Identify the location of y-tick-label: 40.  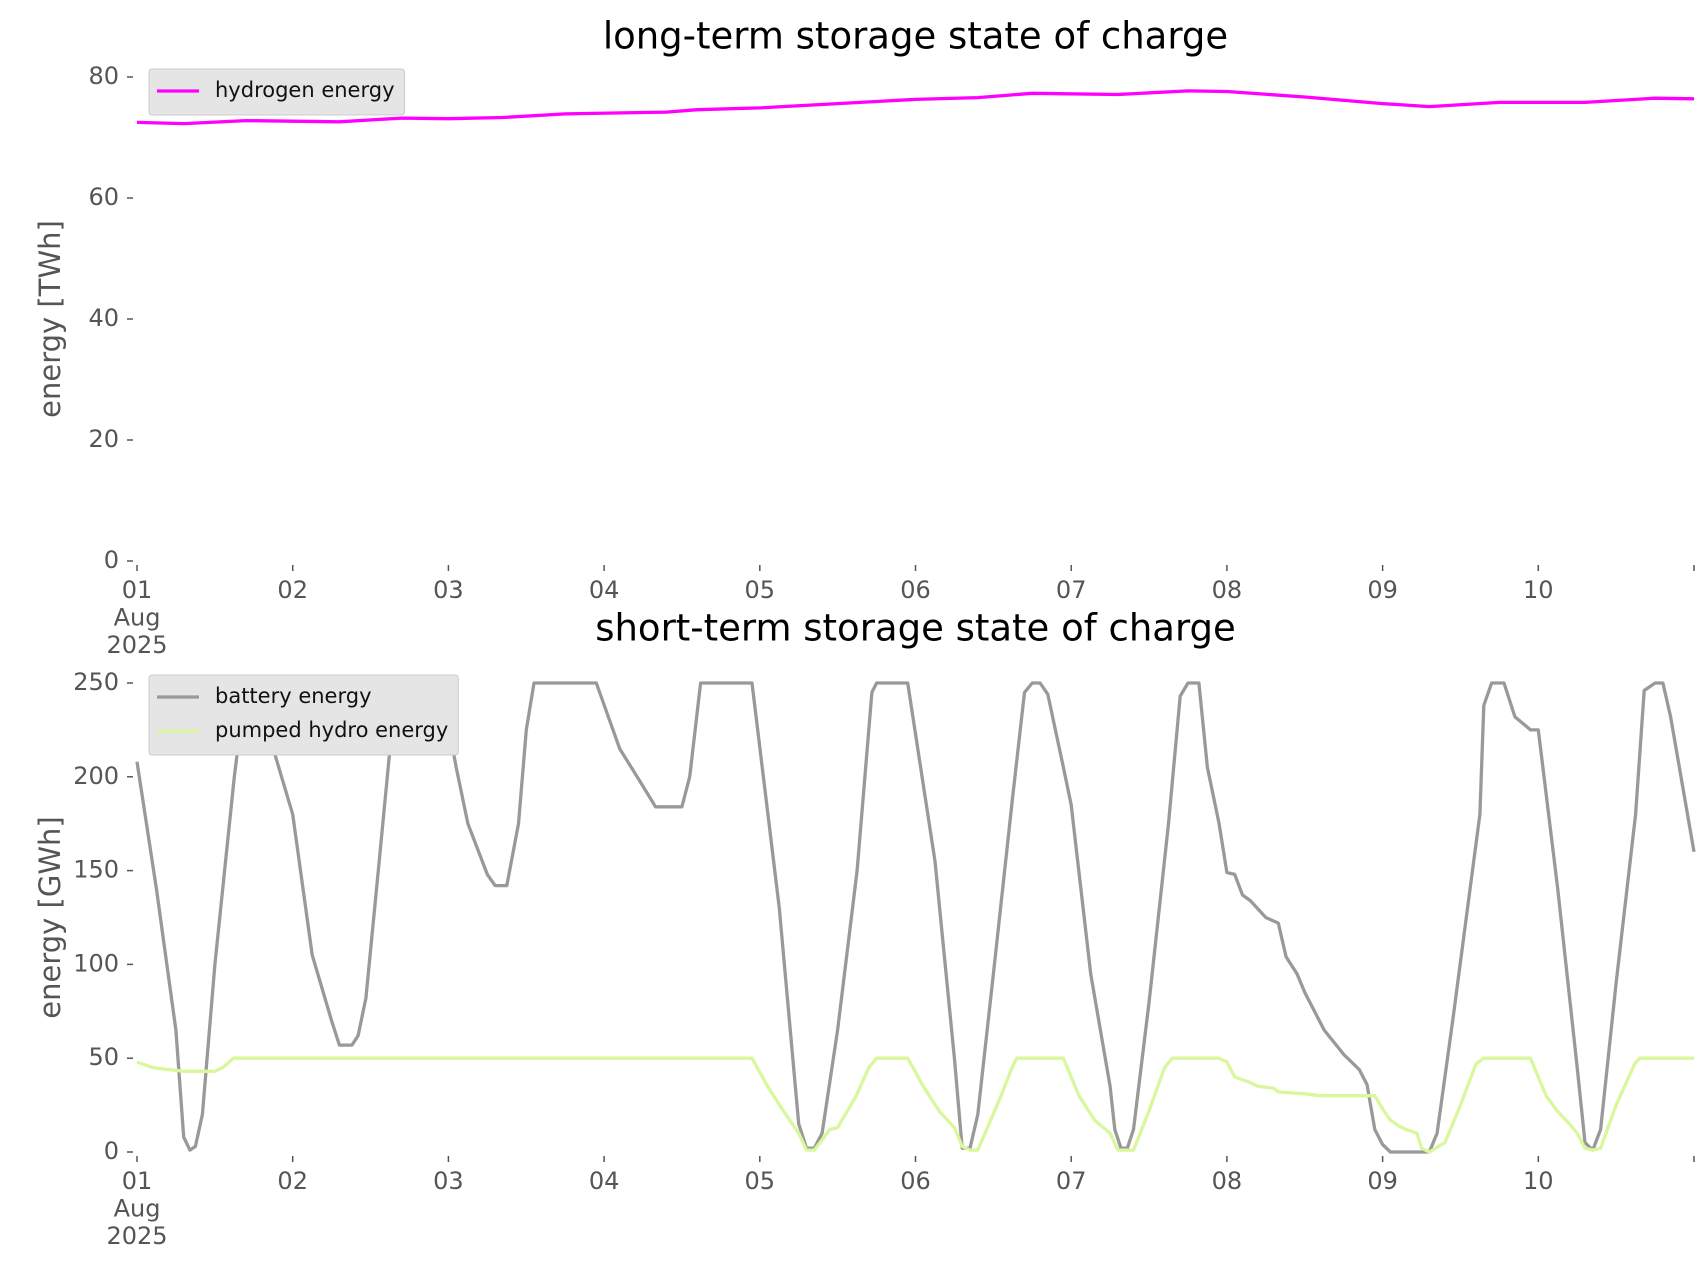
(103, 318).